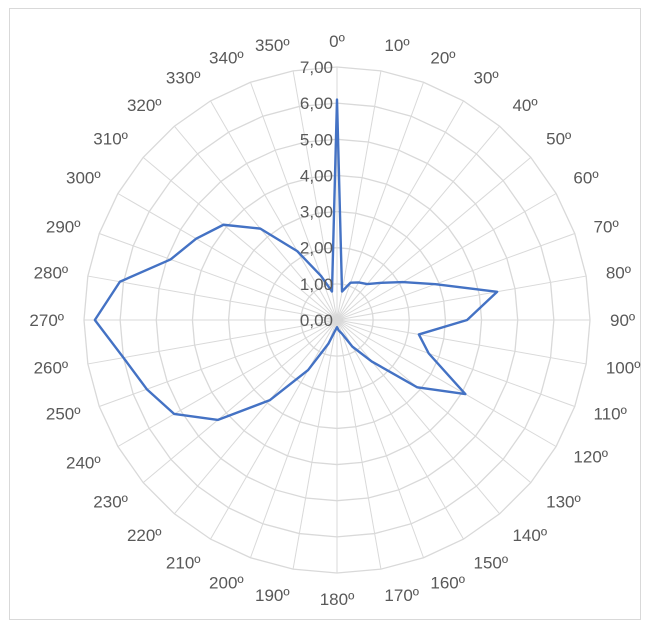 Image resolution: width=651 pixels, height=624 pixels. I want to click on category-label: 140º, so click(529, 535).